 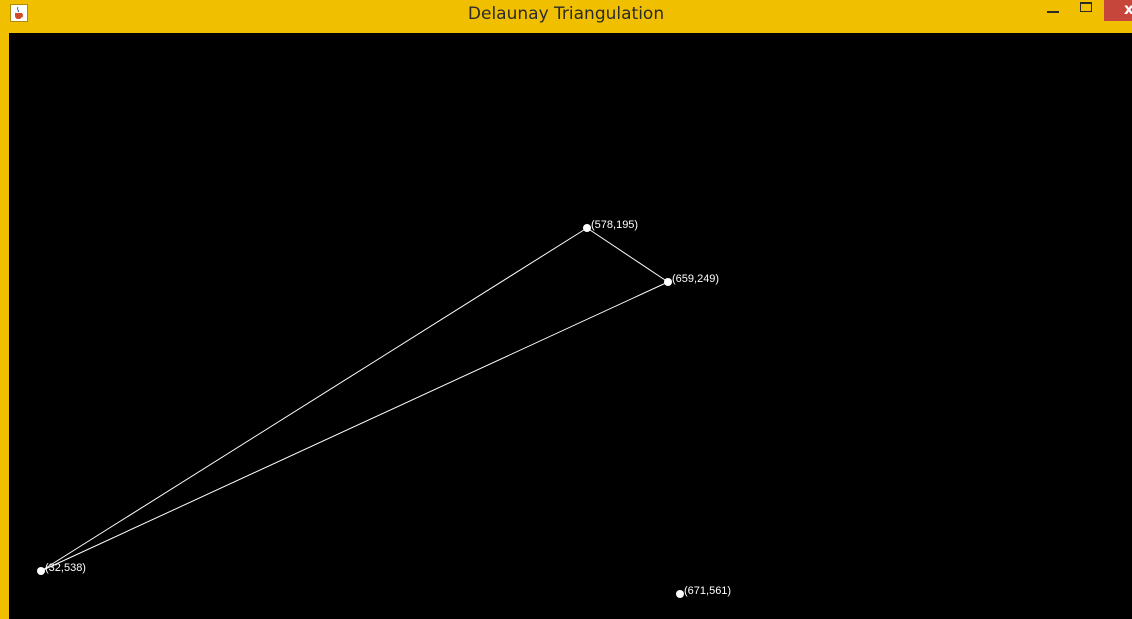 I want to click on point-label-p2: (659,249), so click(x=695, y=279).